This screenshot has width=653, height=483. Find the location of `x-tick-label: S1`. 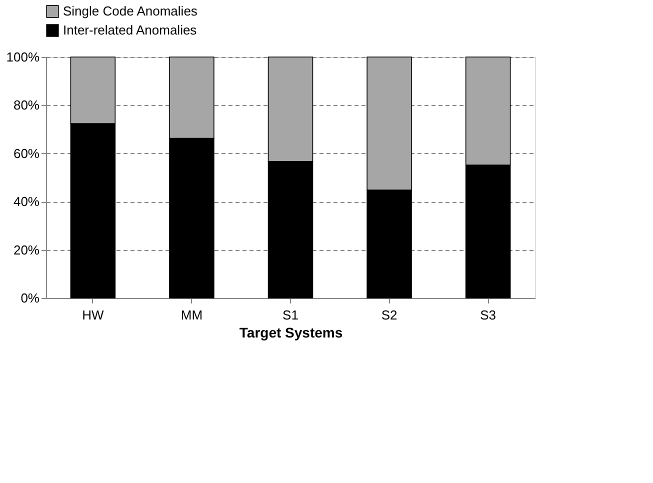

x-tick-label: S1 is located at coordinates (290, 315).